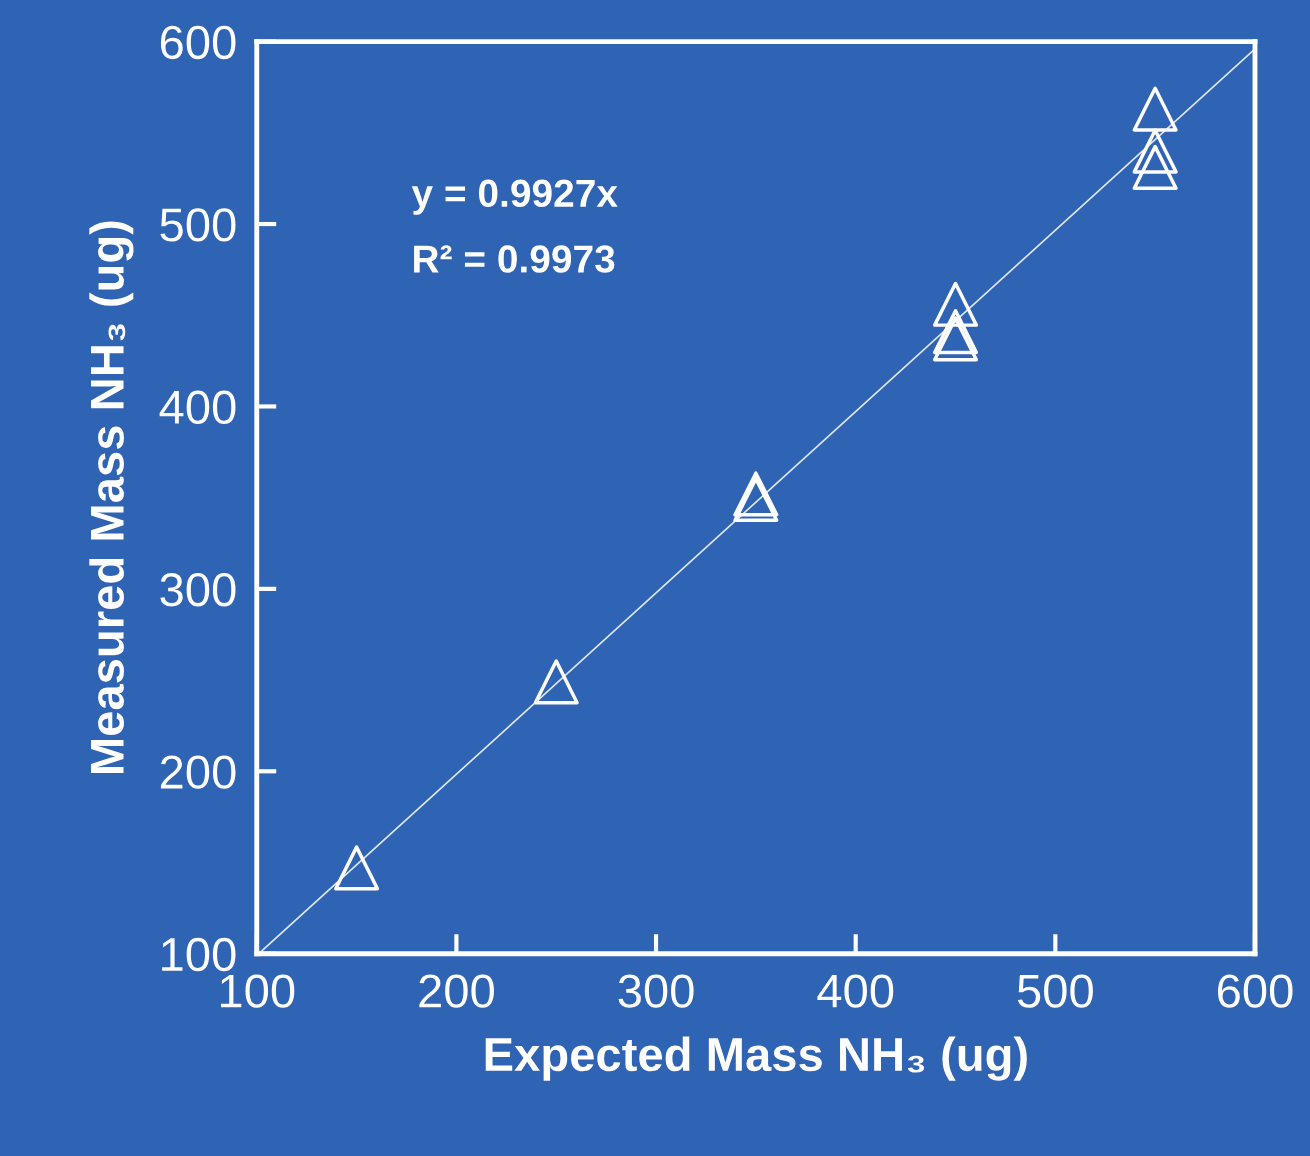 This screenshot has width=1310, height=1156. Describe the element at coordinates (855, 991) in the screenshot. I see `x-tick-label: 400` at that location.